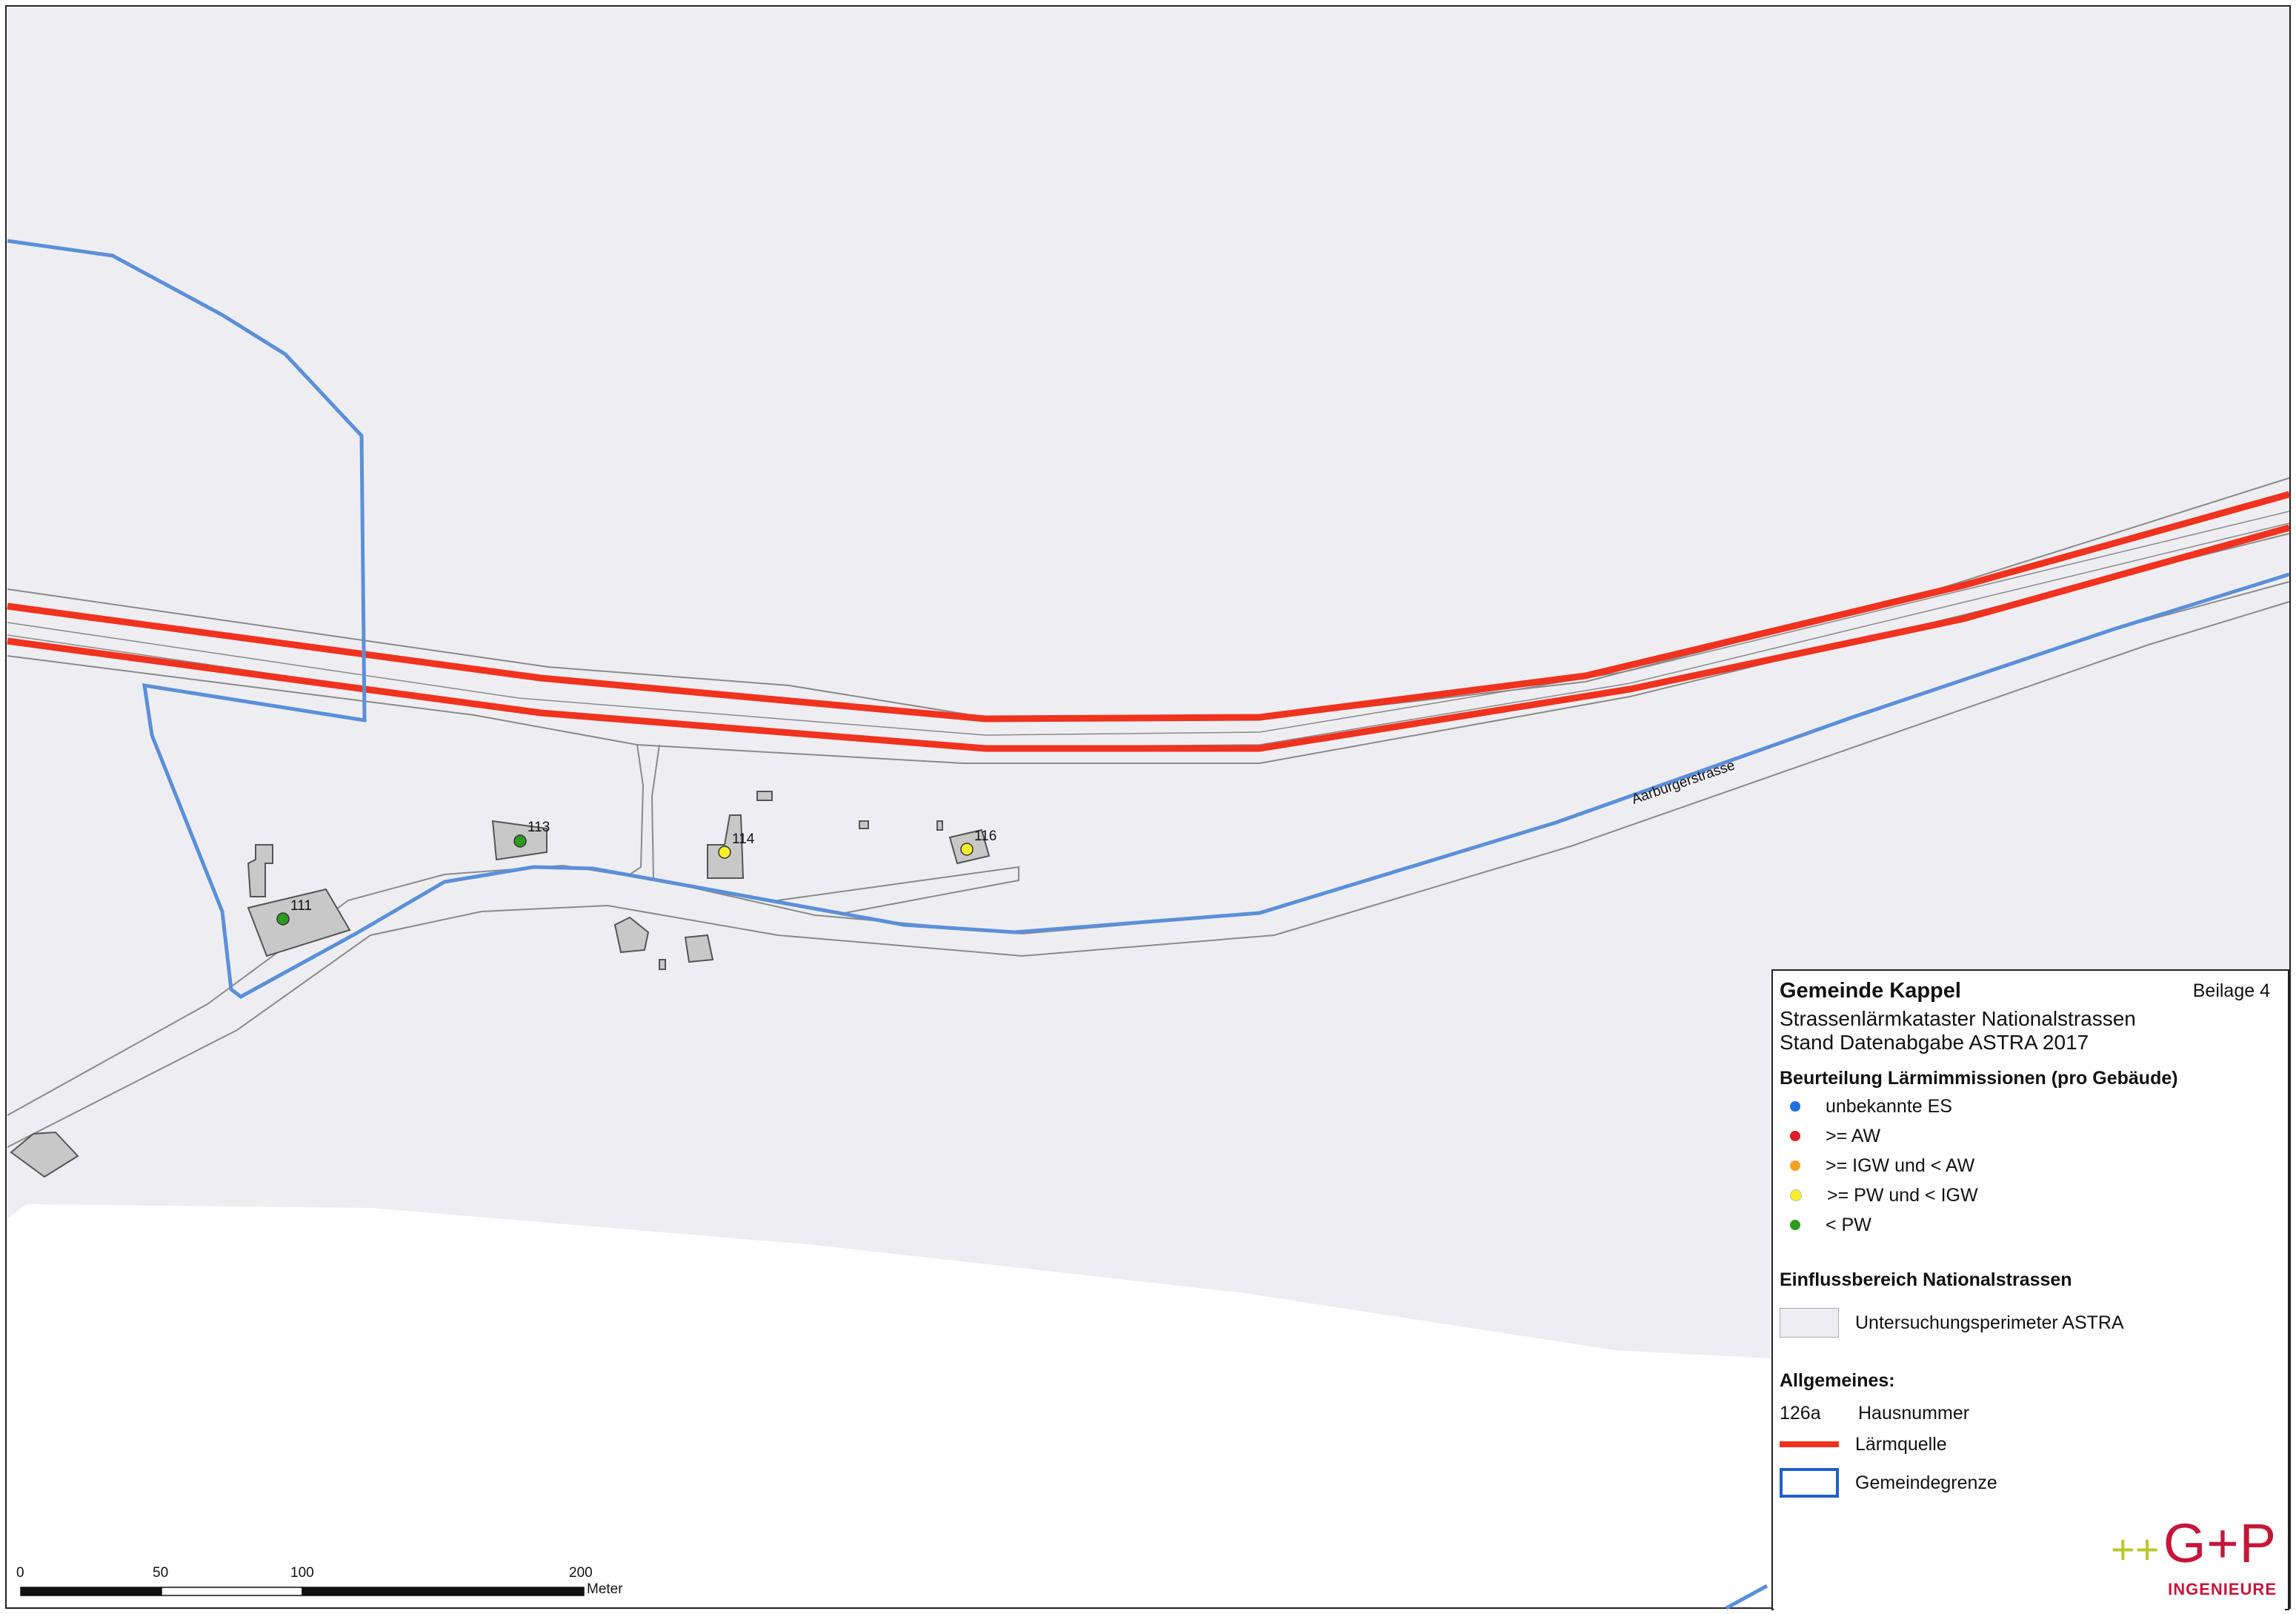 Image resolution: width=2296 pixels, height=1614 pixels. I want to click on scalebar-unit: Meter, so click(605, 1589).